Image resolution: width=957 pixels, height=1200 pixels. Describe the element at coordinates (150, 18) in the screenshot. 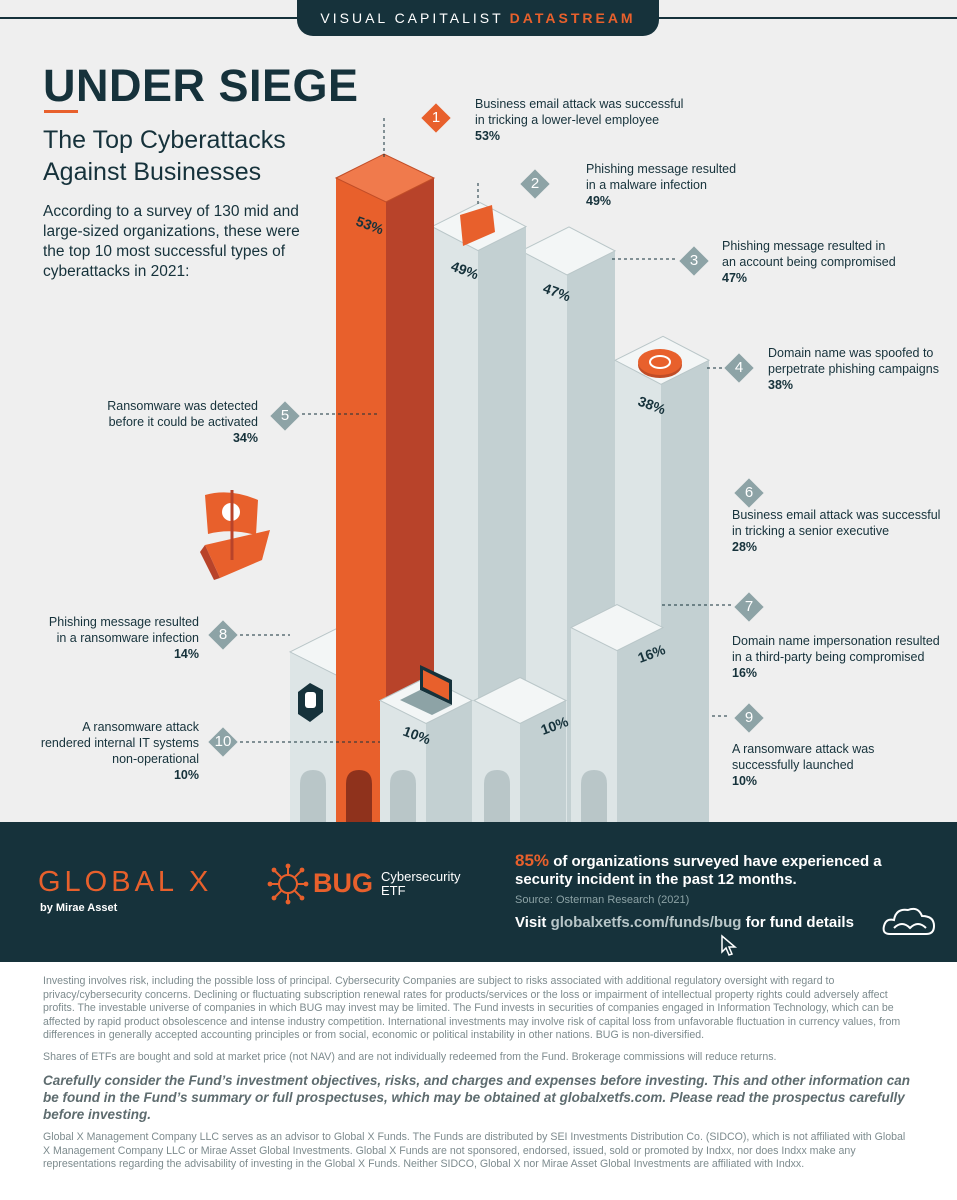

I see `banner-rule-left` at that location.